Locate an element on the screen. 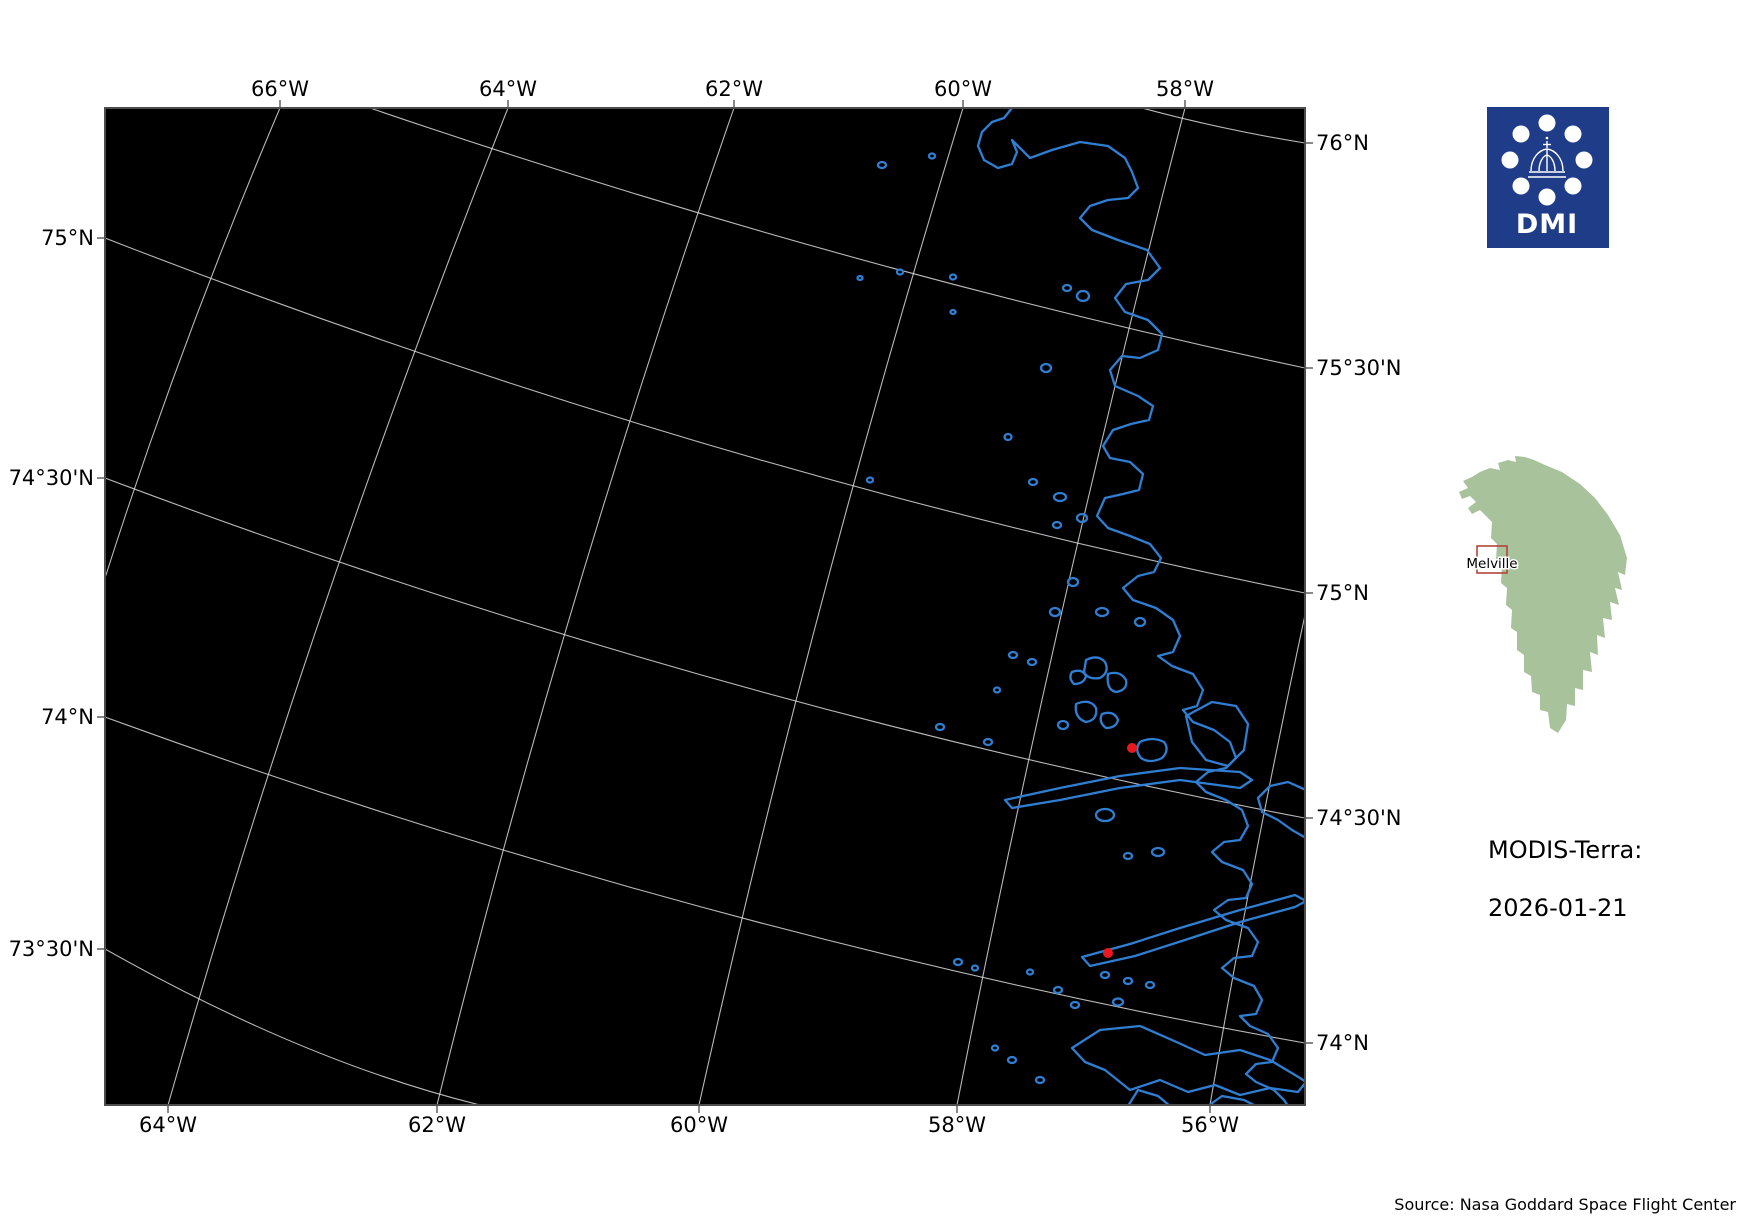 The width and height of the screenshot is (1739, 1216). dmi-logo-dots is located at coordinates (1547, 160).